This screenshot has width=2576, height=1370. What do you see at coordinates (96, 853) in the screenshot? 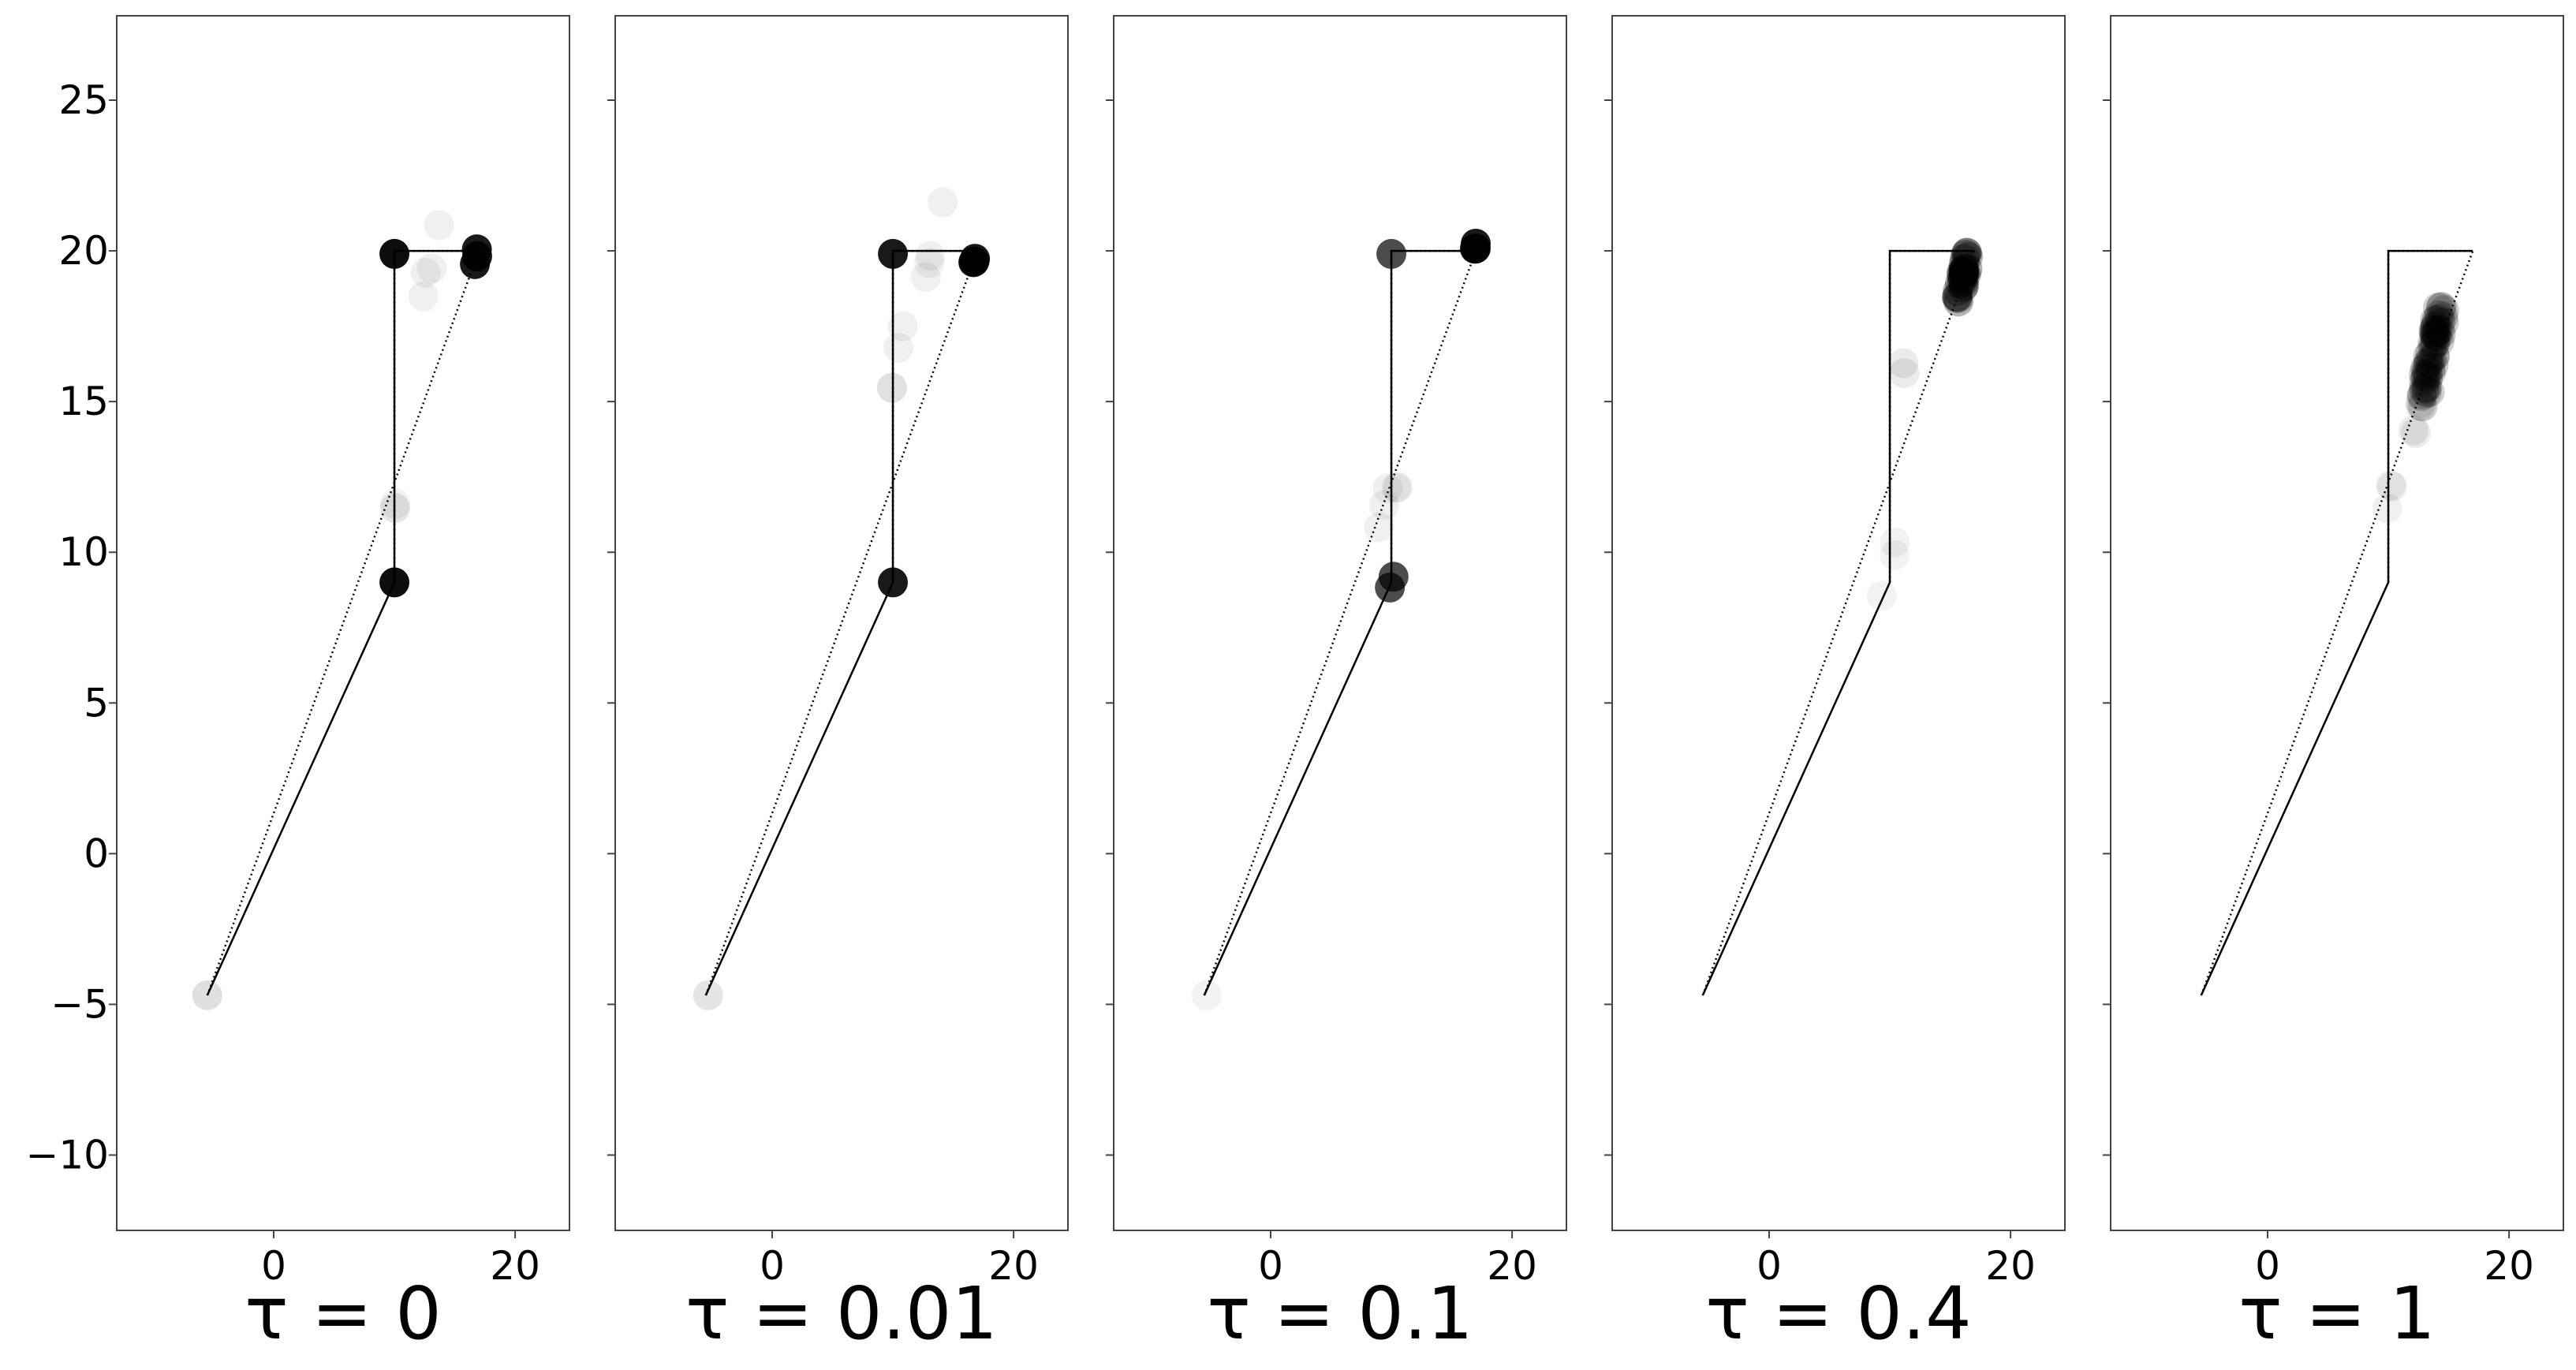
I see `y-tick-label: 0` at bounding box center [96, 853].